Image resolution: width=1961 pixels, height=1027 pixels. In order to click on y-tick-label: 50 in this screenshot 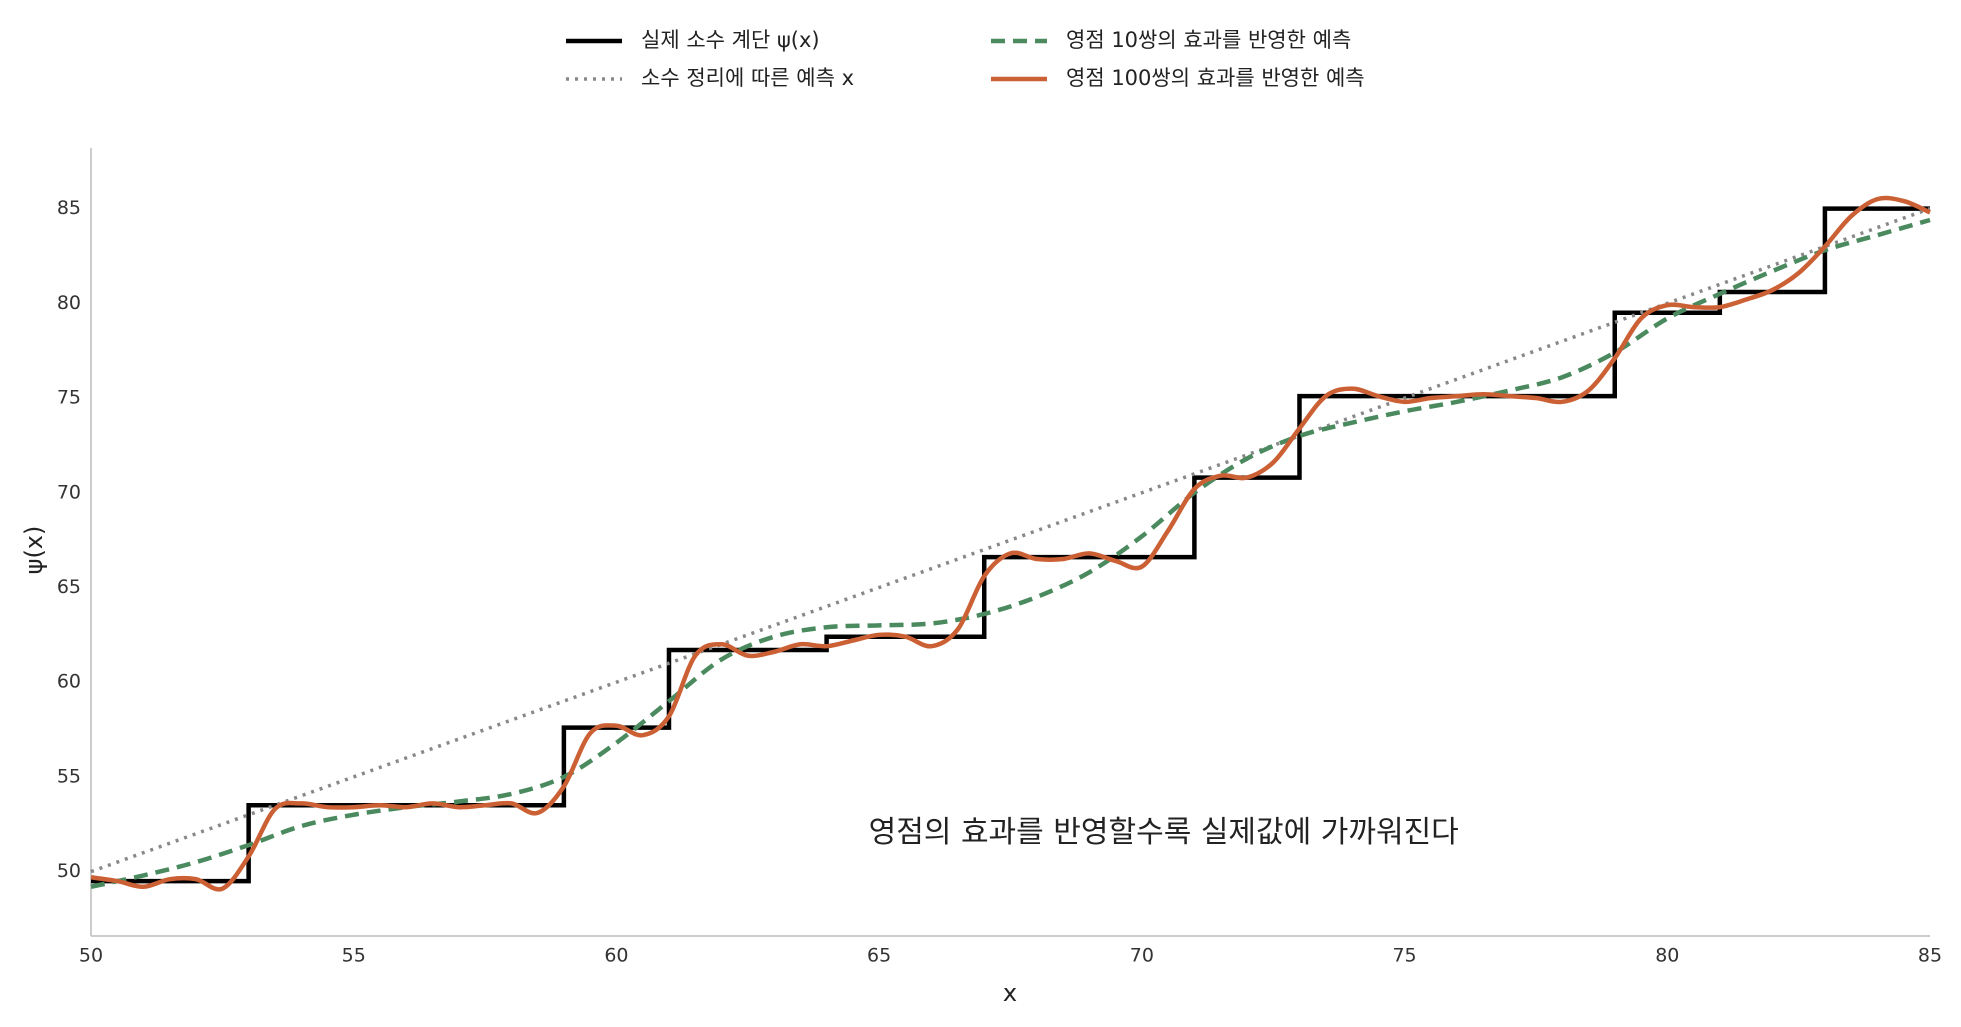, I will do `click(69, 871)`.